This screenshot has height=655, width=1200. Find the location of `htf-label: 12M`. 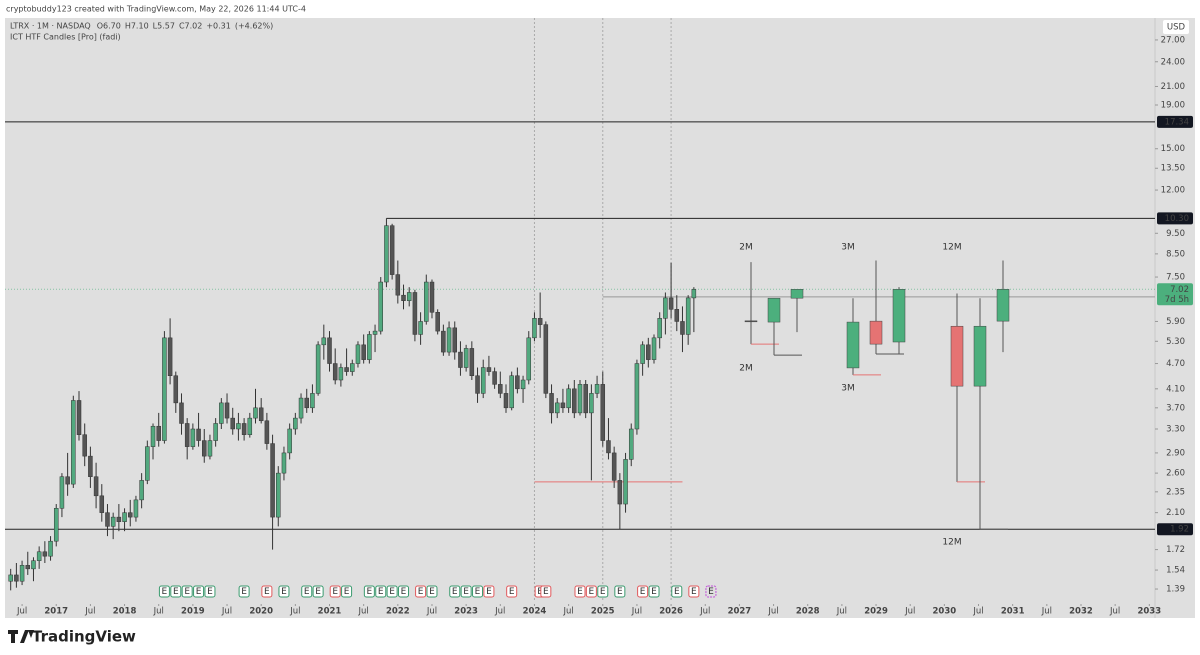

htf-label: 12M is located at coordinates (951, 248).